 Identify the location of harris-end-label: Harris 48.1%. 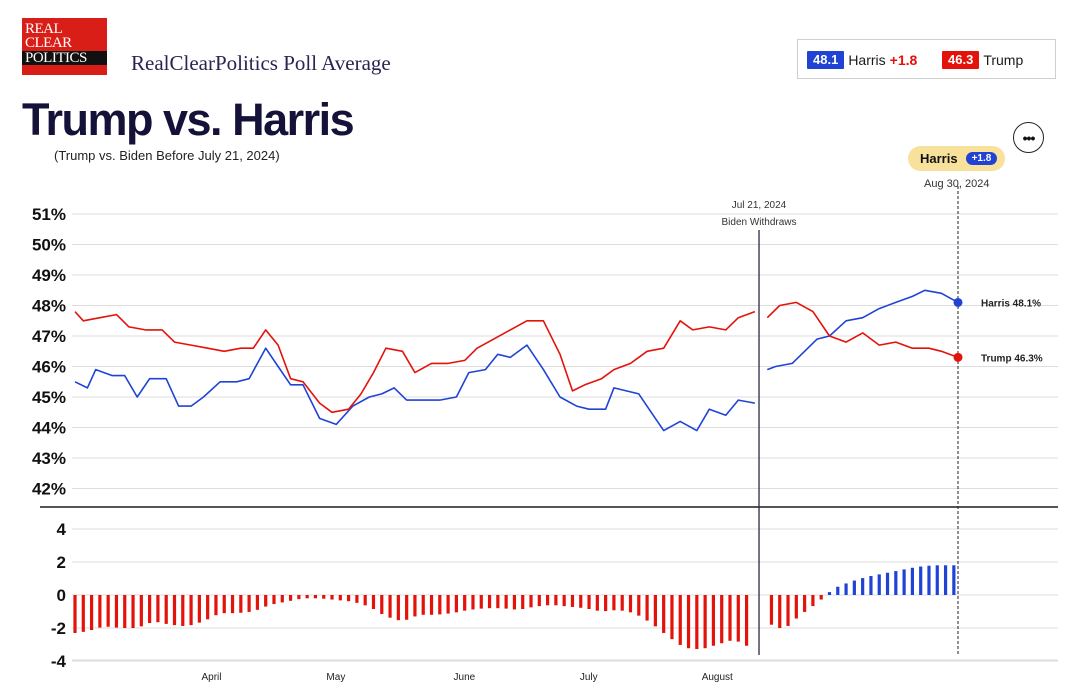
(1011, 303).